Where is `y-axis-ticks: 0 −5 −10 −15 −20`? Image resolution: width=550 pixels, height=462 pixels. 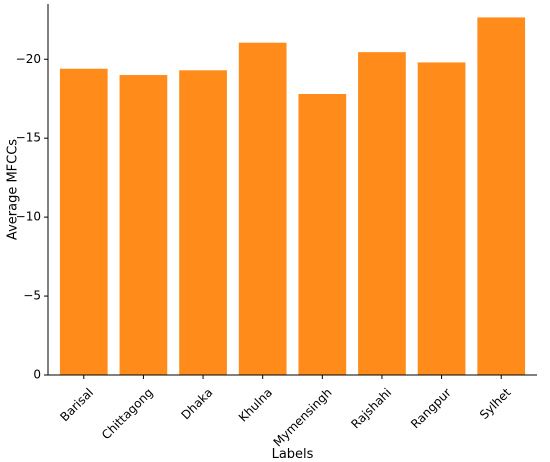
y-axis-ticks: 0 −5 −10 −15 −20 is located at coordinates (32, 217).